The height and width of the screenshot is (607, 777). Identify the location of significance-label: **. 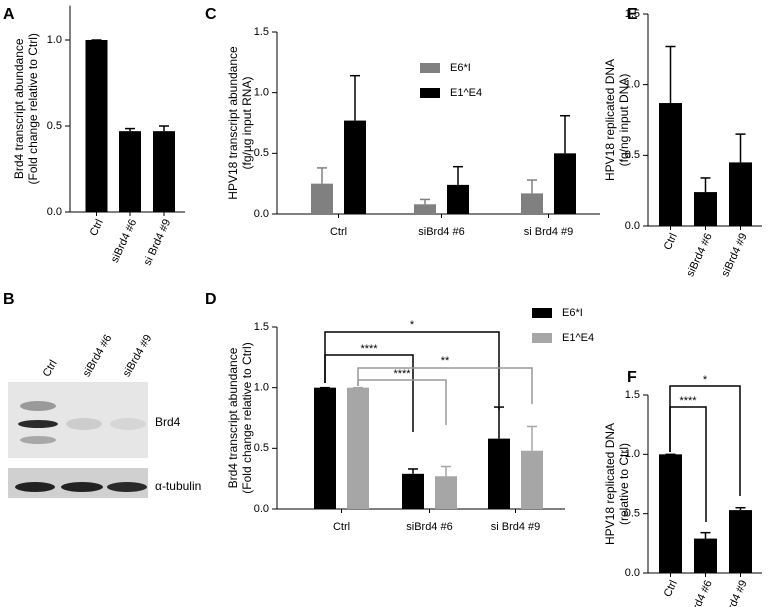
(445, 361).